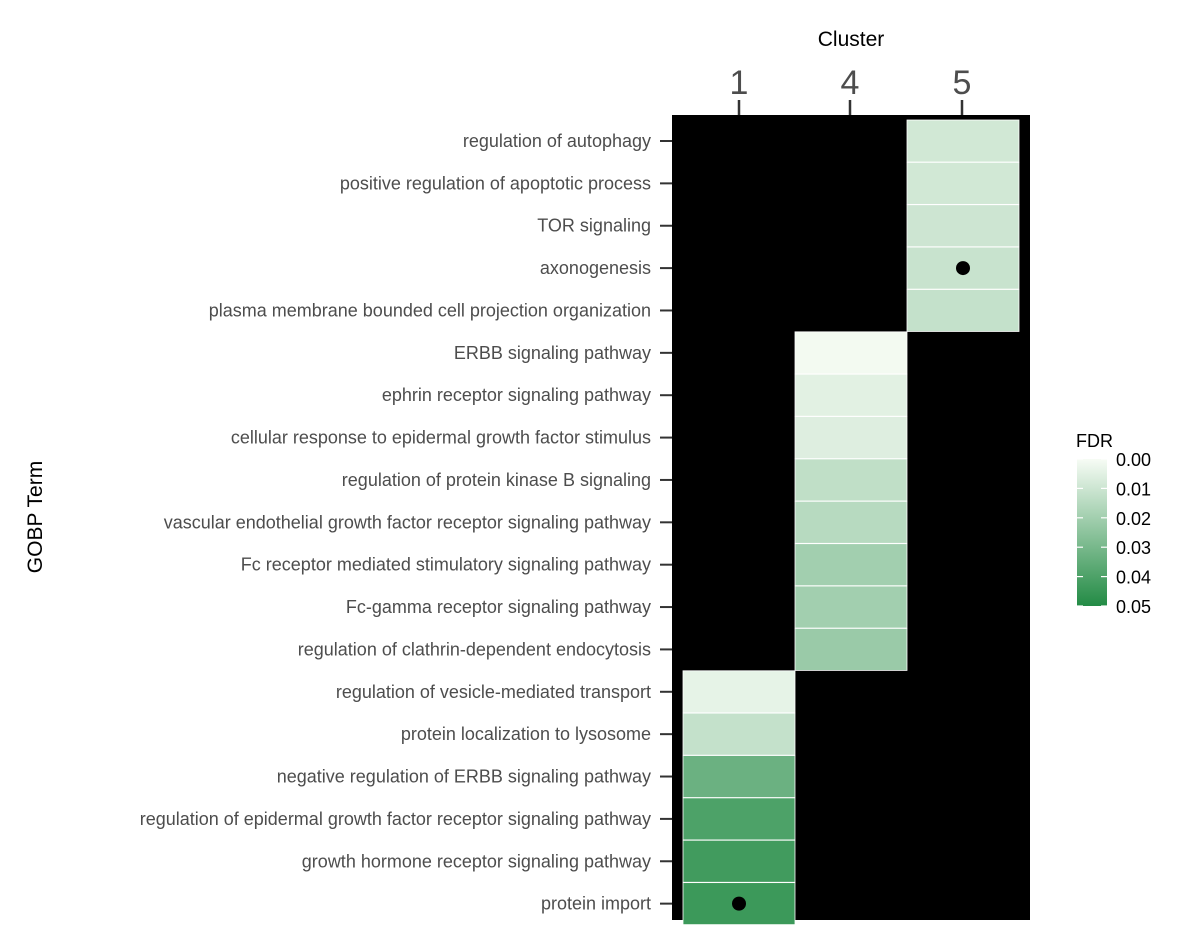 This screenshot has height=944, width=1181. What do you see at coordinates (496, 480) in the screenshot?
I see `y-tick-label: regulation of protein kinase B signaling` at bounding box center [496, 480].